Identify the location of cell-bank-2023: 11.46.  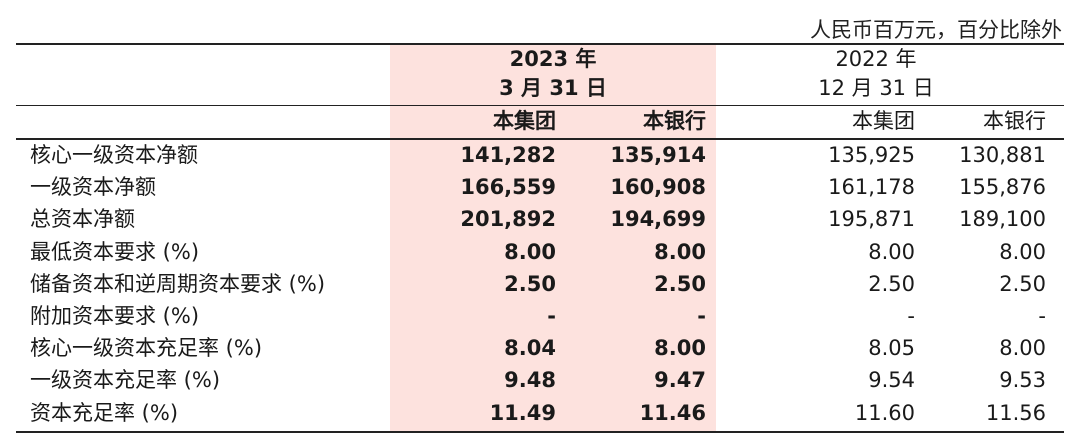
(672, 413).